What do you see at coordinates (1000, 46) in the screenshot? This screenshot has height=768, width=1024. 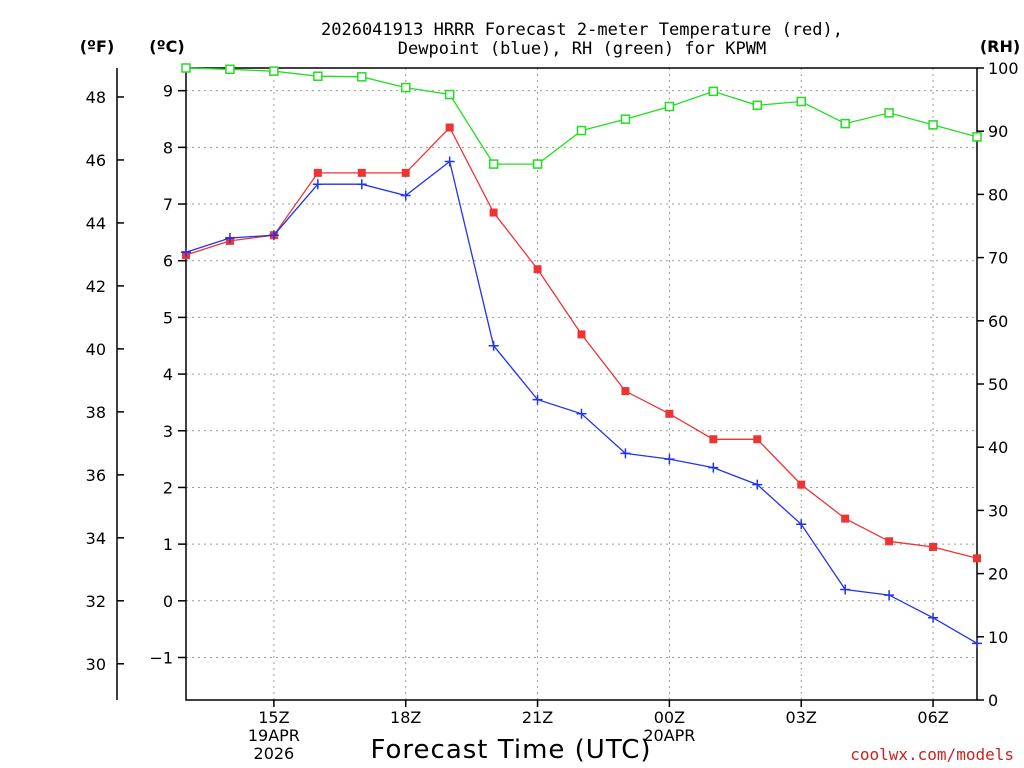 I see `rh-unit-label: (RH)` at bounding box center [1000, 46].